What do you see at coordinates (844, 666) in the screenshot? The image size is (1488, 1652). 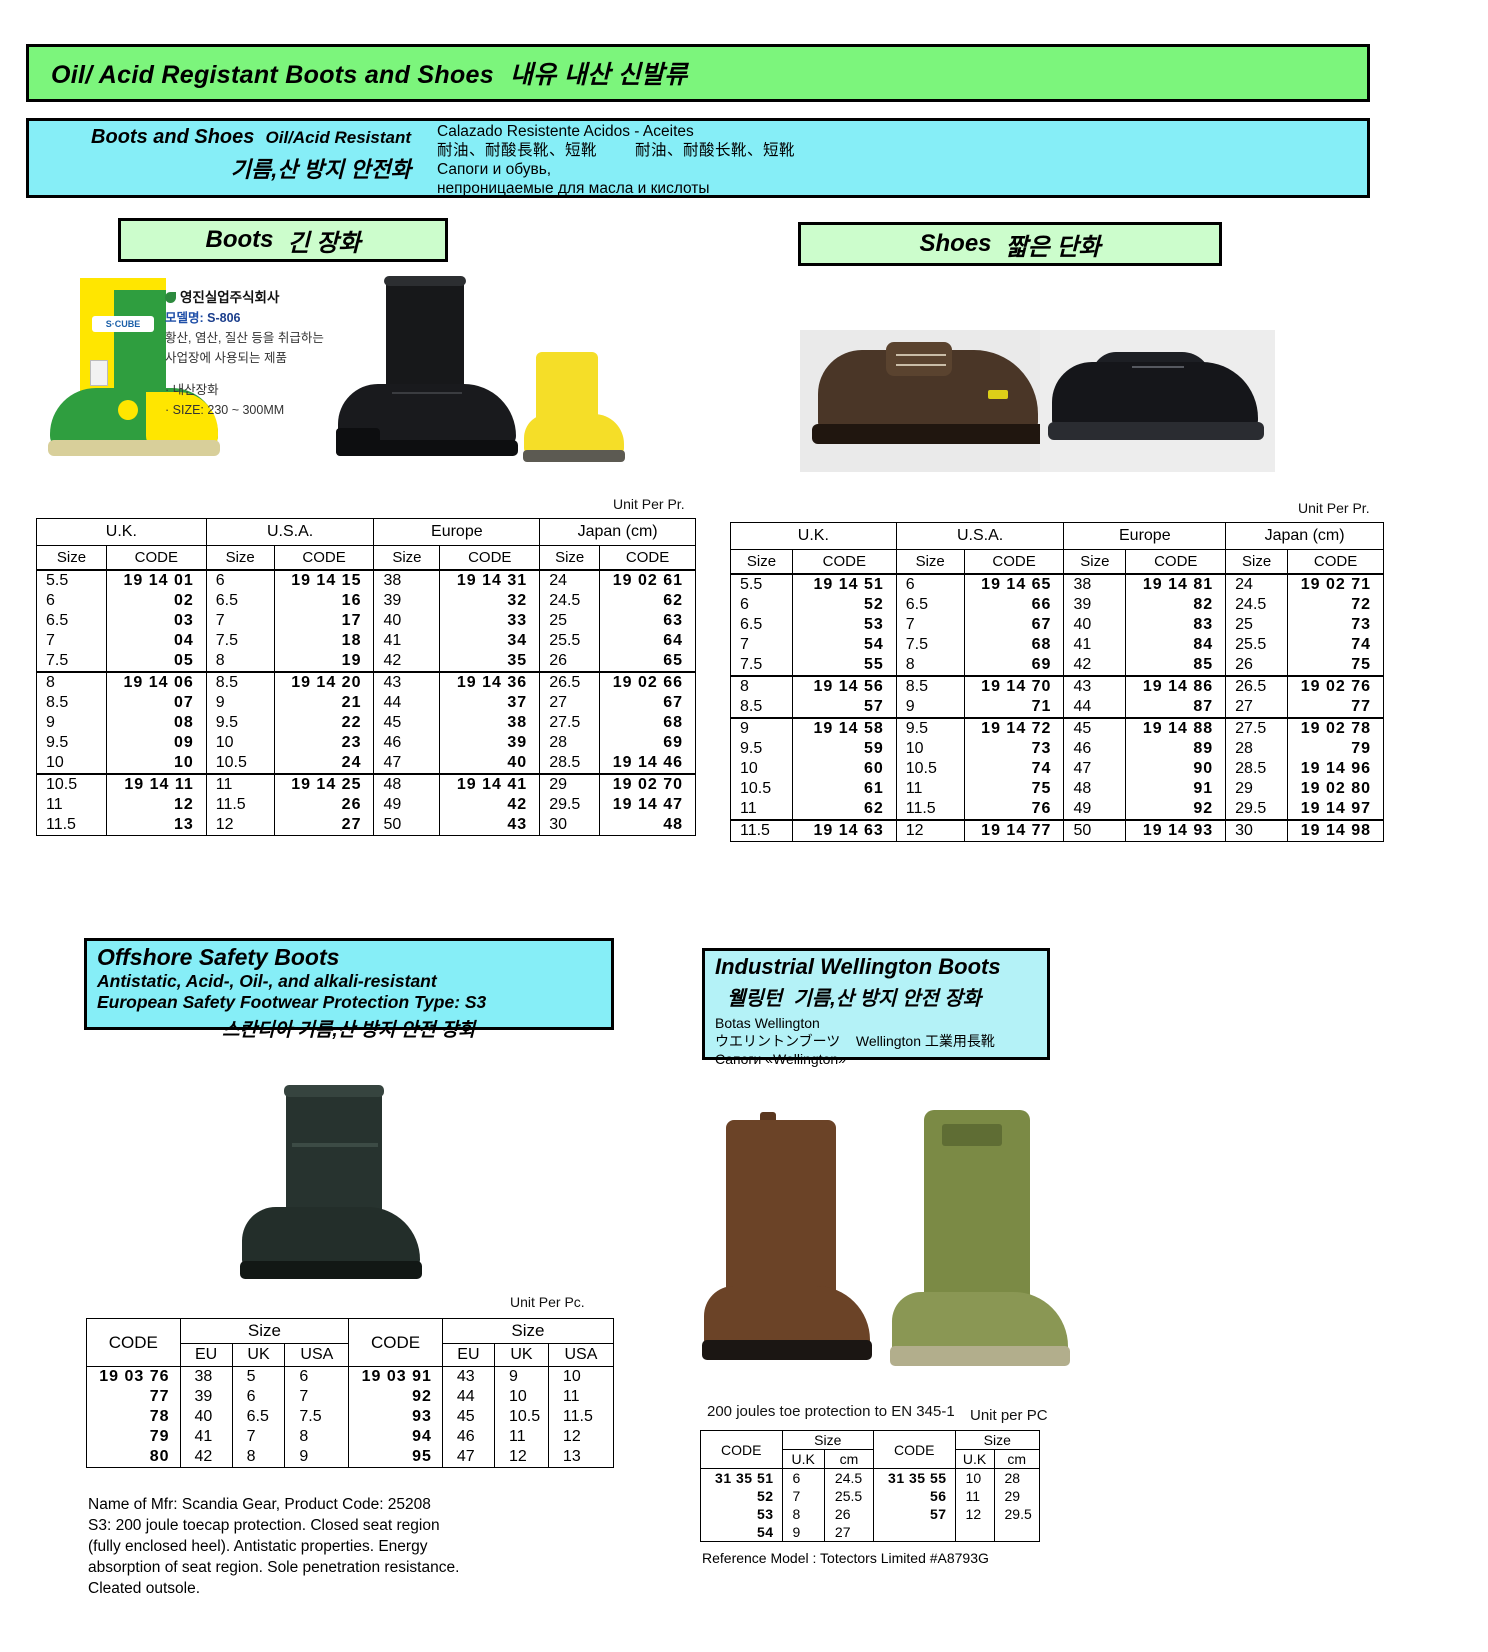 I see `shoes-cell-uk-code: 55` at bounding box center [844, 666].